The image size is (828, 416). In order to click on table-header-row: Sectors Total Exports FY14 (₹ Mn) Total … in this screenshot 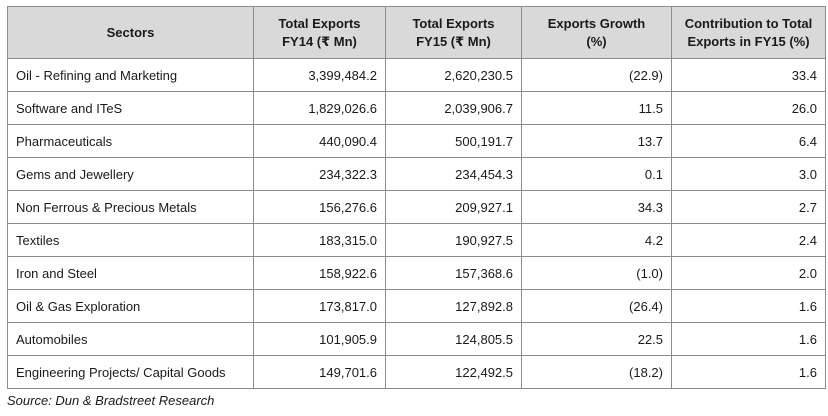, I will do `click(416, 32)`.